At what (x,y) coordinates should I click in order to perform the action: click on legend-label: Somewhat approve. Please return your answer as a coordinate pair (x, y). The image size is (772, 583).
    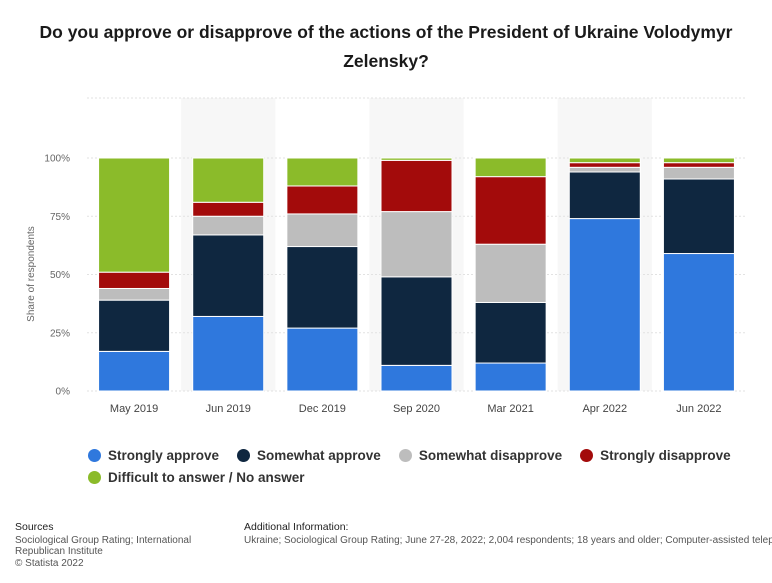
    Looking at the image, I should click on (319, 455).